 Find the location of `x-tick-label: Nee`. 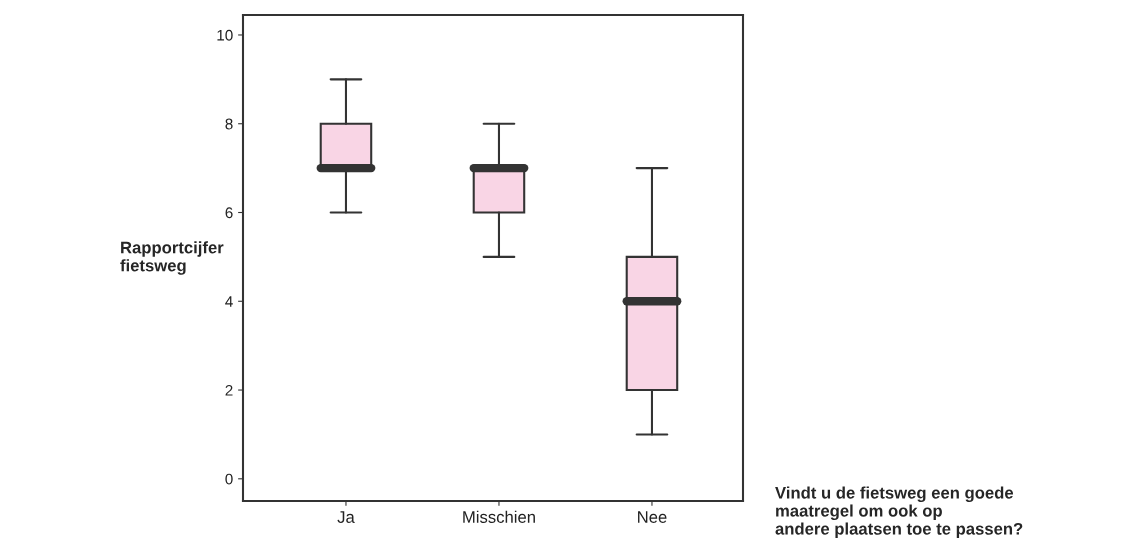

x-tick-label: Nee is located at coordinates (652, 517).